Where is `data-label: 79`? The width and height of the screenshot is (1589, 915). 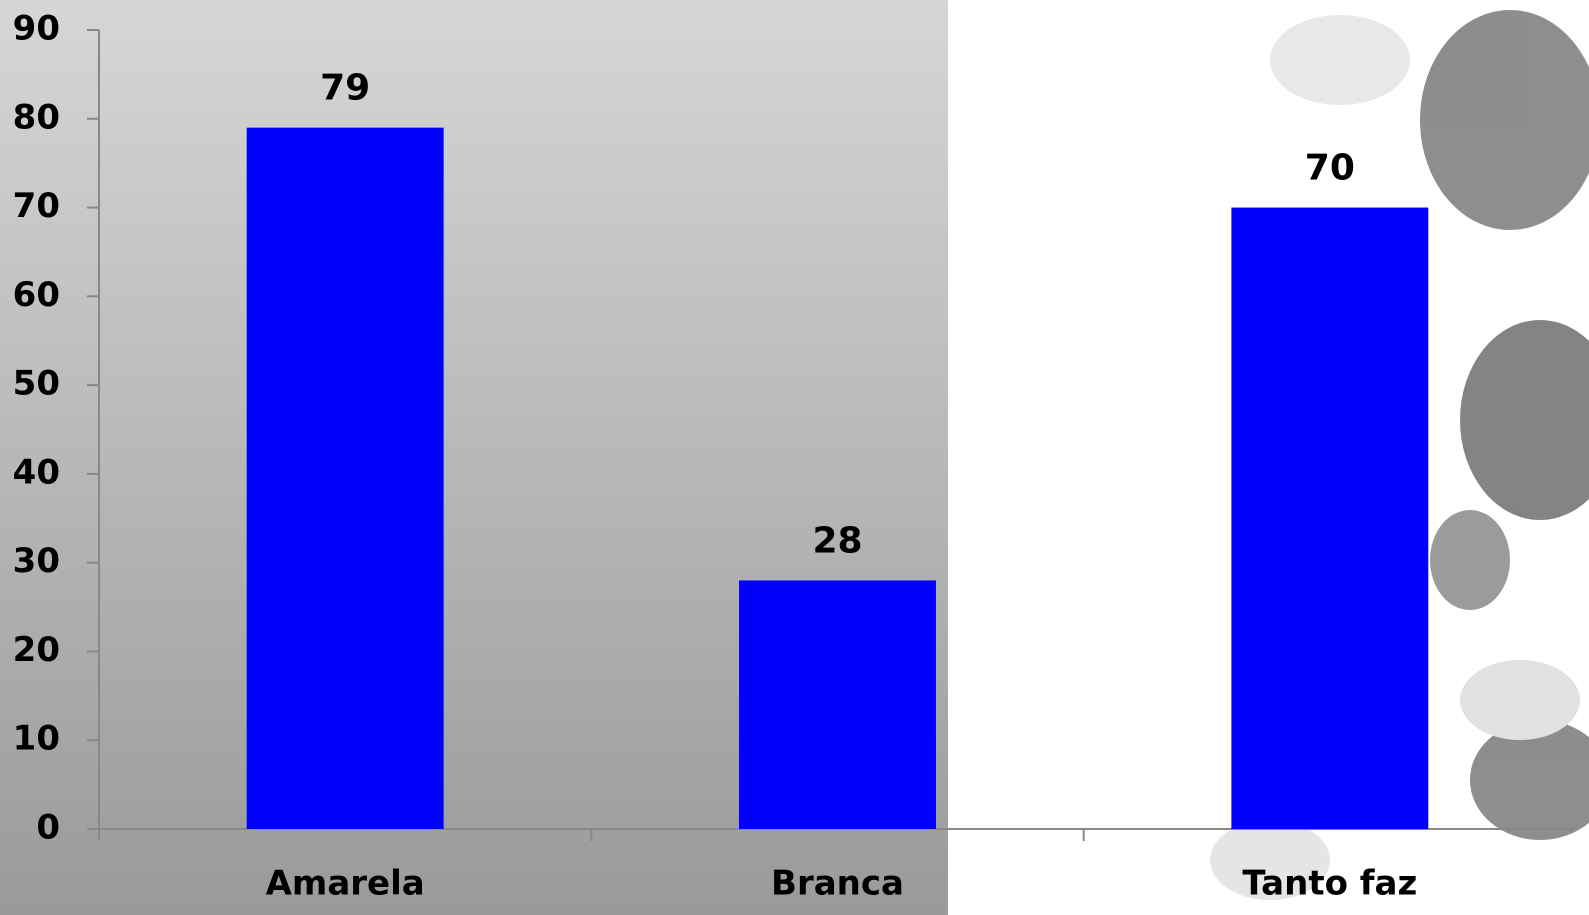 data-label: 79 is located at coordinates (345, 88).